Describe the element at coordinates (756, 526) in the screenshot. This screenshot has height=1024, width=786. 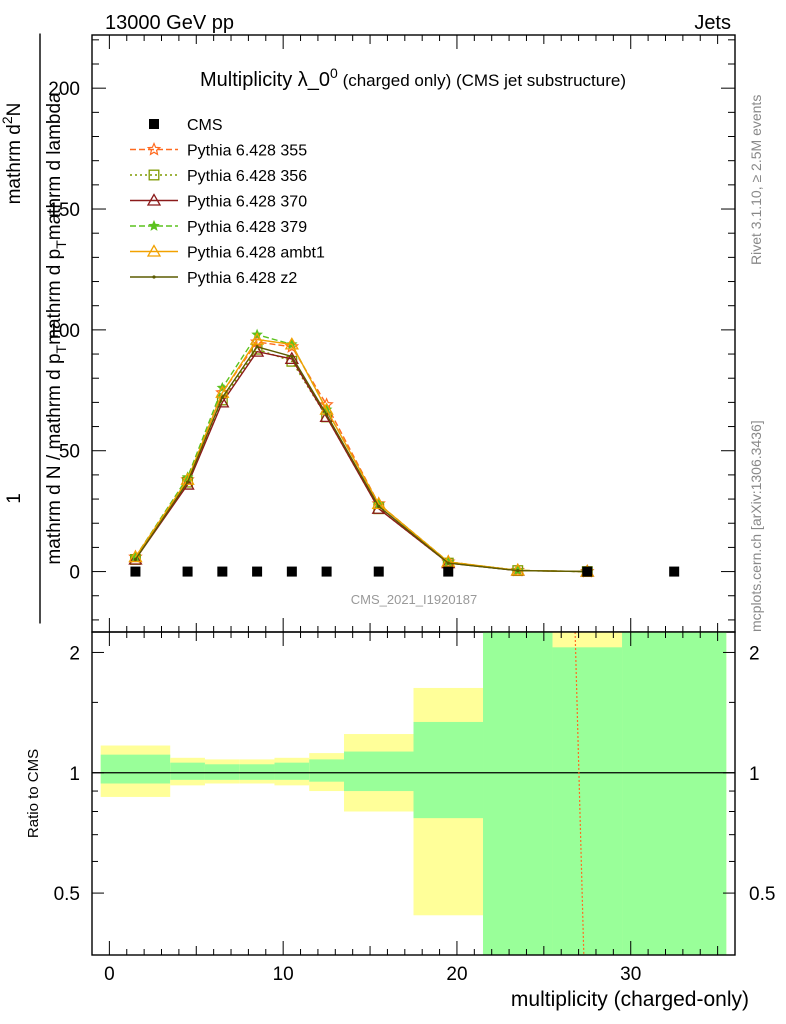
I see `mcplots-reference-label: mcplots.cern.ch [arXiv:1306.3436]` at that location.